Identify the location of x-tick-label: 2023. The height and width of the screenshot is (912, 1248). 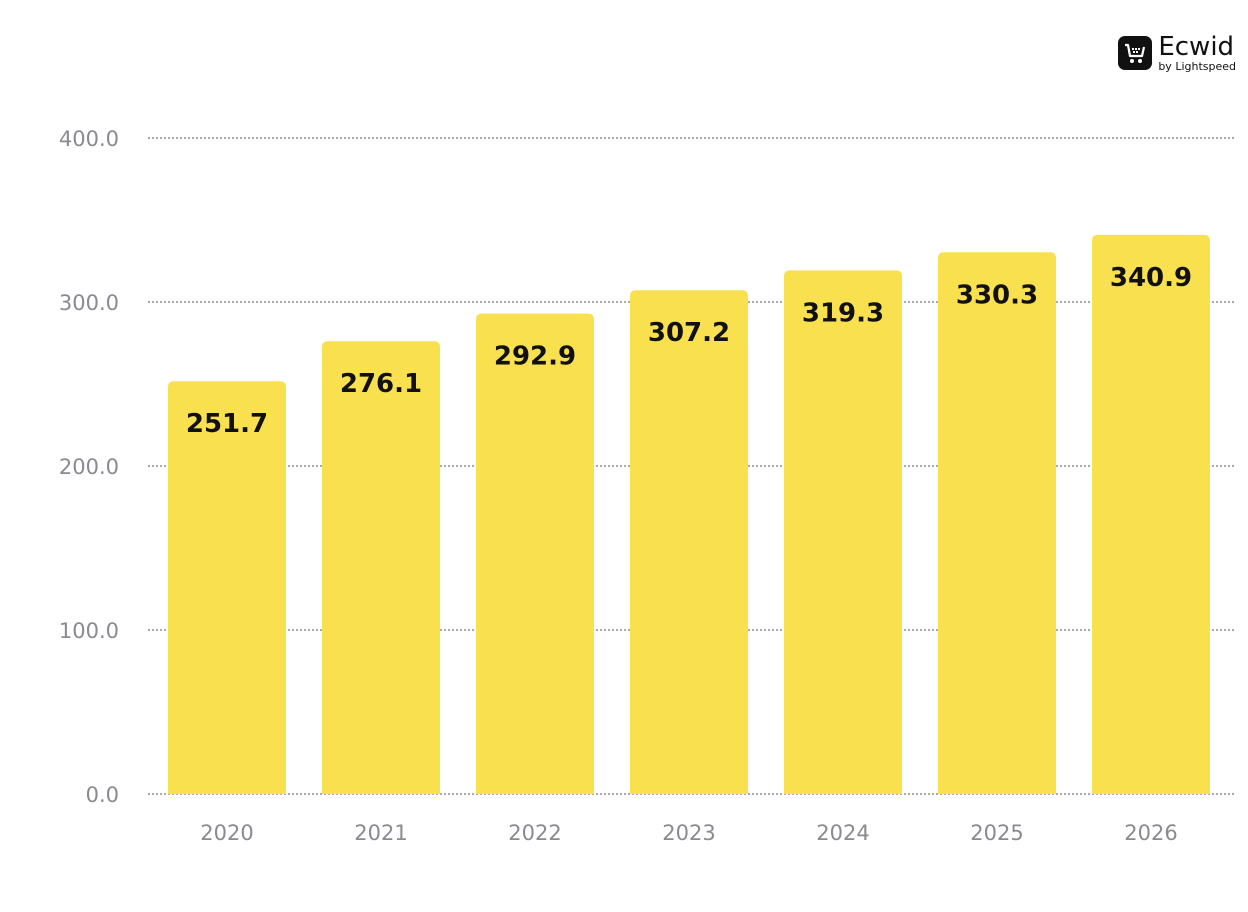
(688, 833).